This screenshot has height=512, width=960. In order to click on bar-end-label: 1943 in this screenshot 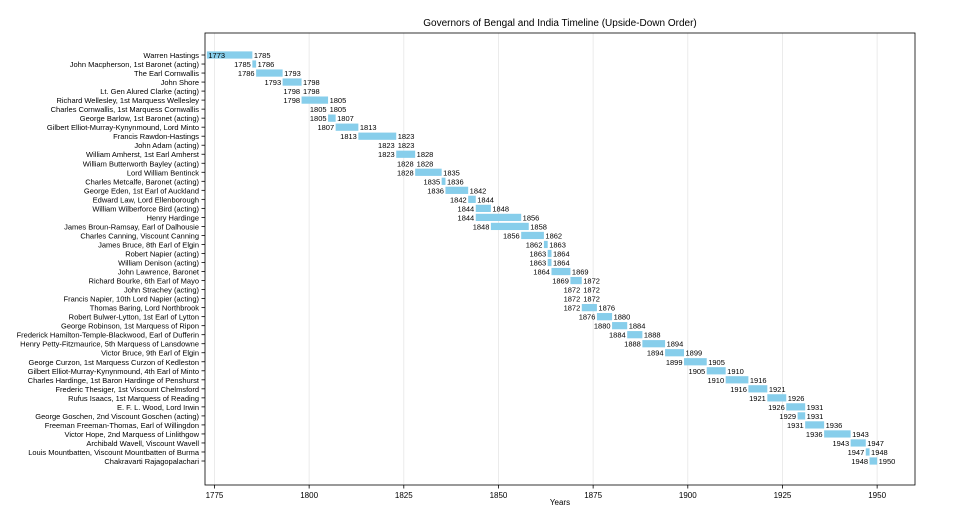, I will do `click(860, 434)`.